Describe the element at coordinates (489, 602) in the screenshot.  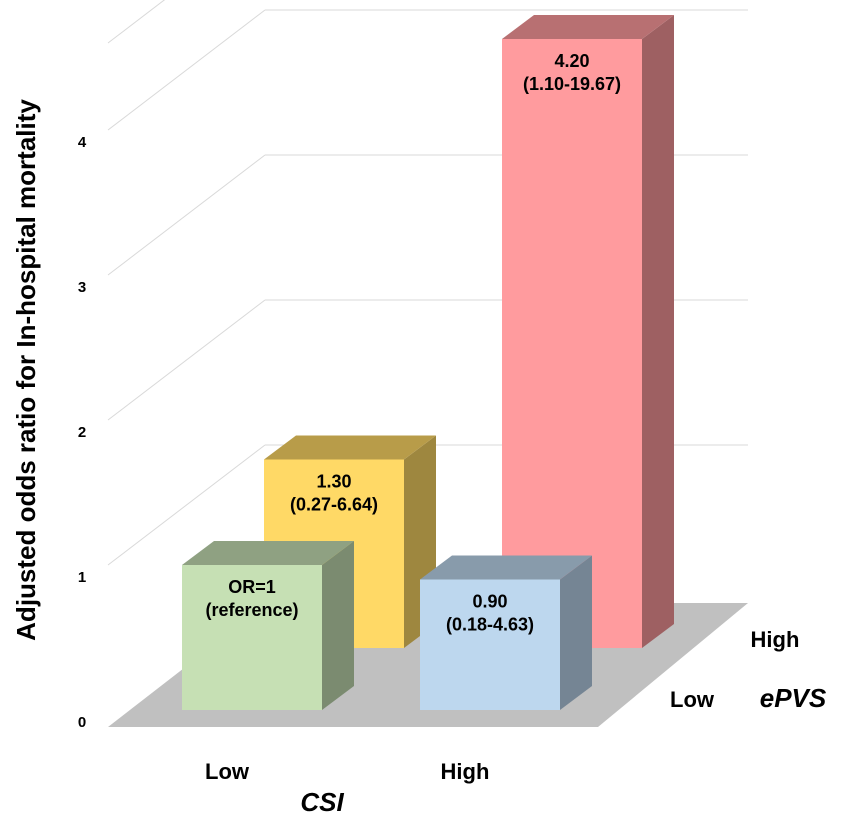
I see `data-label-high-csi-low-epvs-0: 0.90` at that location.